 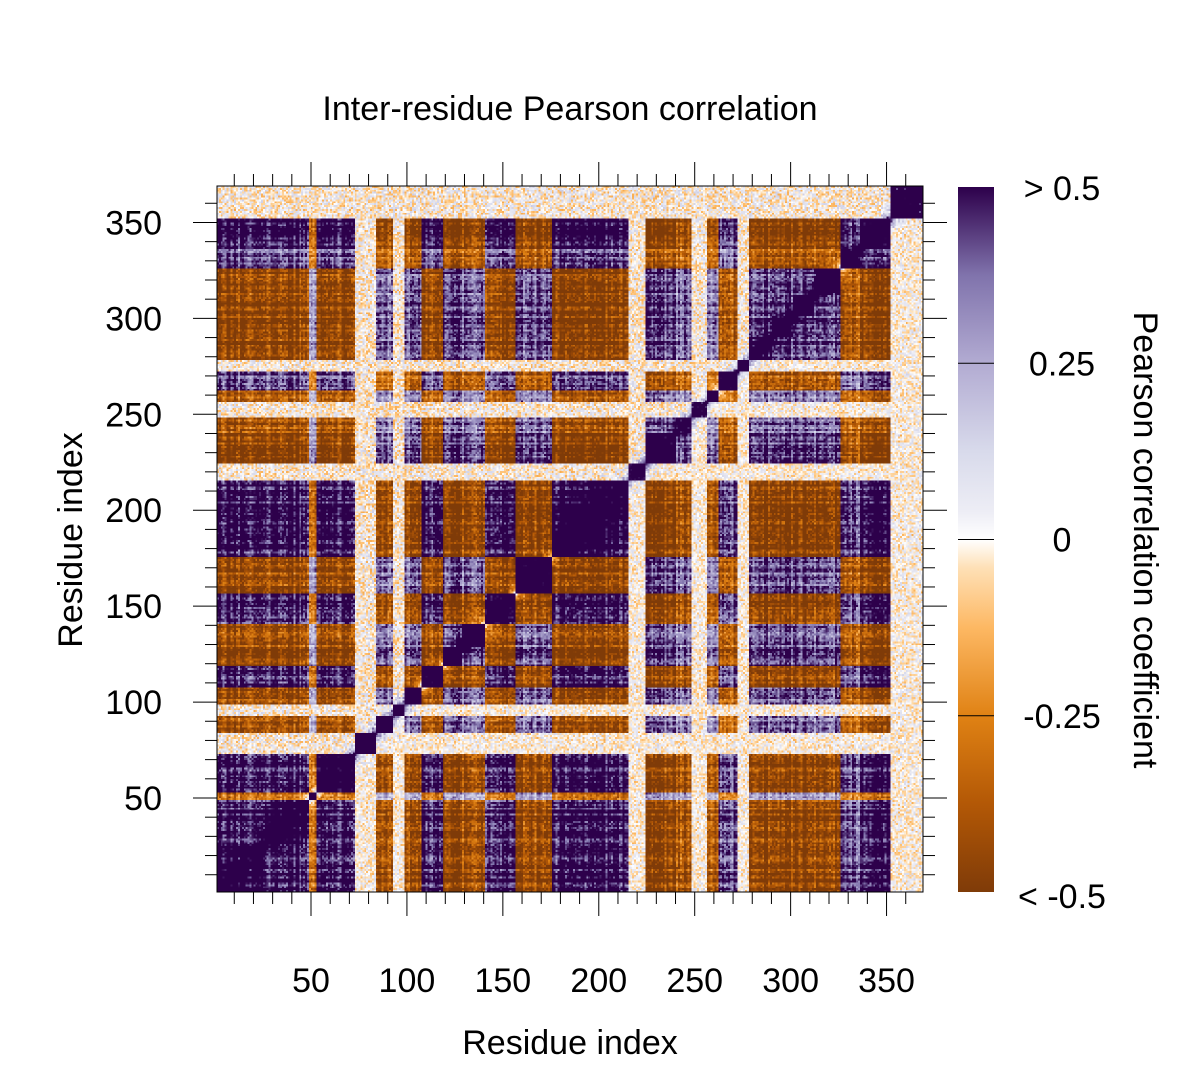 I want to click on x-tick-label: 50, so click(x=311, y=981).